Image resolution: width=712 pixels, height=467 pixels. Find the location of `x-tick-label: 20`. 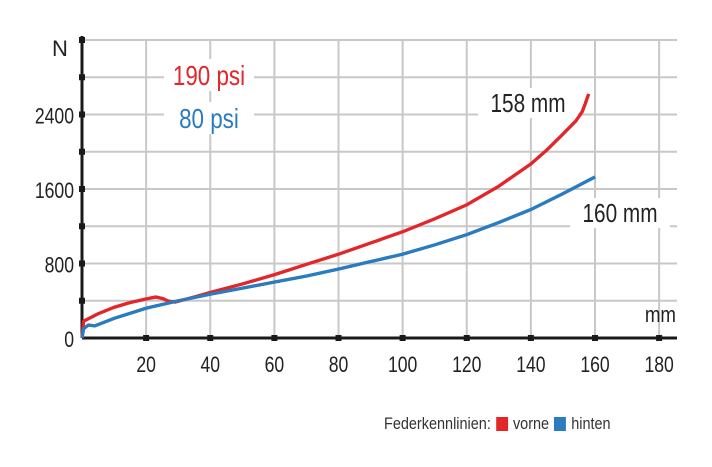

x-tick-label: 20 is located at coordinates (146, 365).